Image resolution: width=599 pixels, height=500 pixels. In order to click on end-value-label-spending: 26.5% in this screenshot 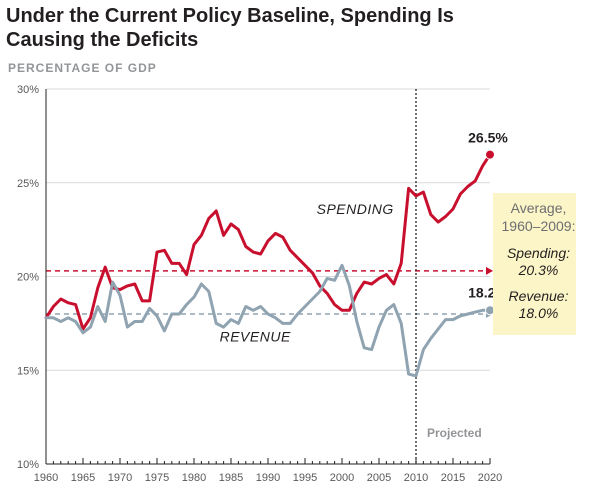, I will do `click(488, 138)`.